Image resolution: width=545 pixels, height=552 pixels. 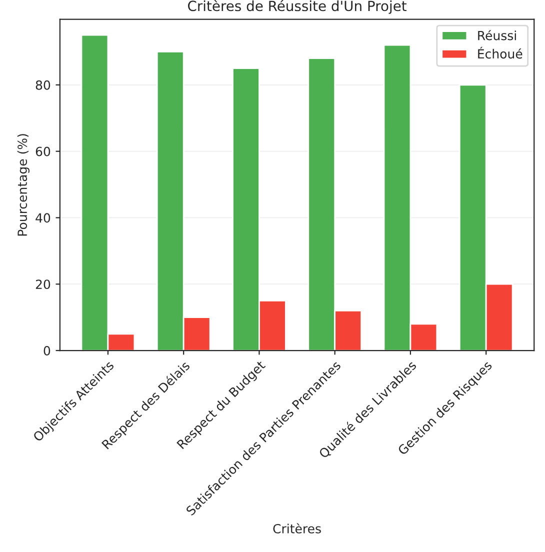 I want to click on chart-title: Critères de Réussite d'Un Projet, so click(x=297, y=7).